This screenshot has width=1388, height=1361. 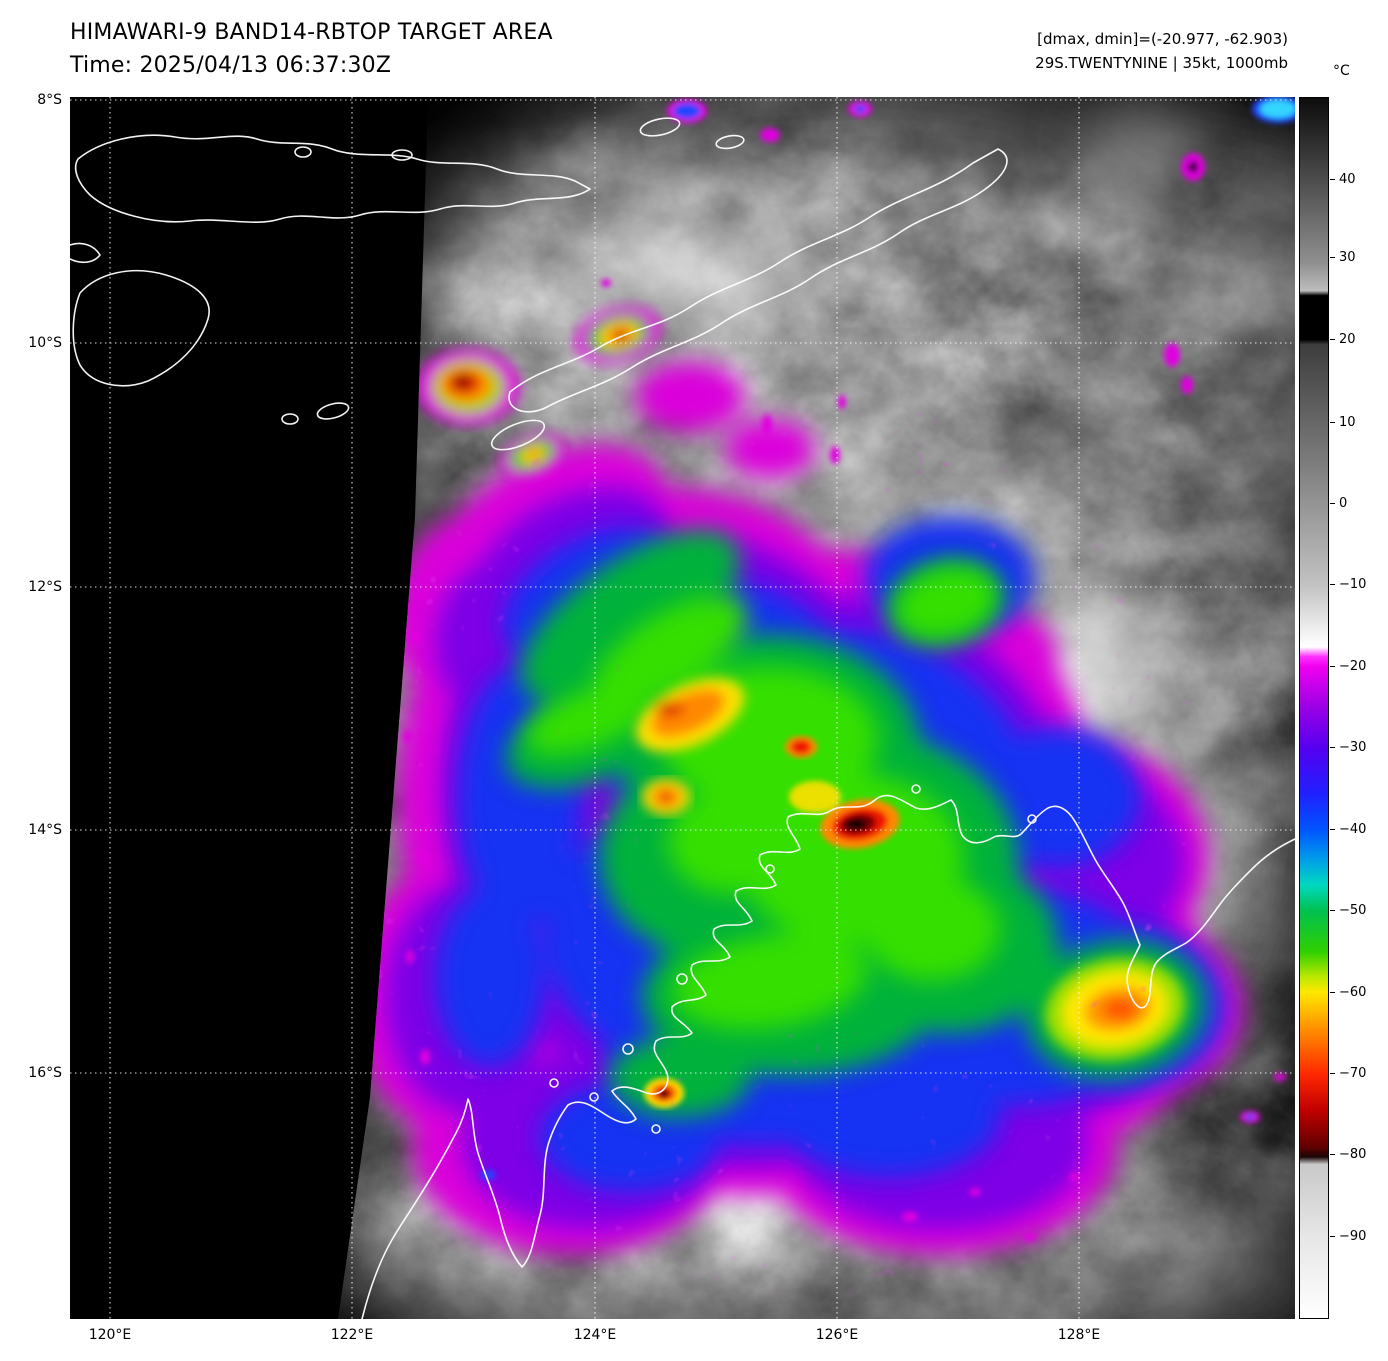 What do you see at coordinates (1162, 39) in the screenshot?
I see `dmax-dmin-readout: [dmax, dmin]=(-20.977, -62.903)` at bounding box center [1162, 39].